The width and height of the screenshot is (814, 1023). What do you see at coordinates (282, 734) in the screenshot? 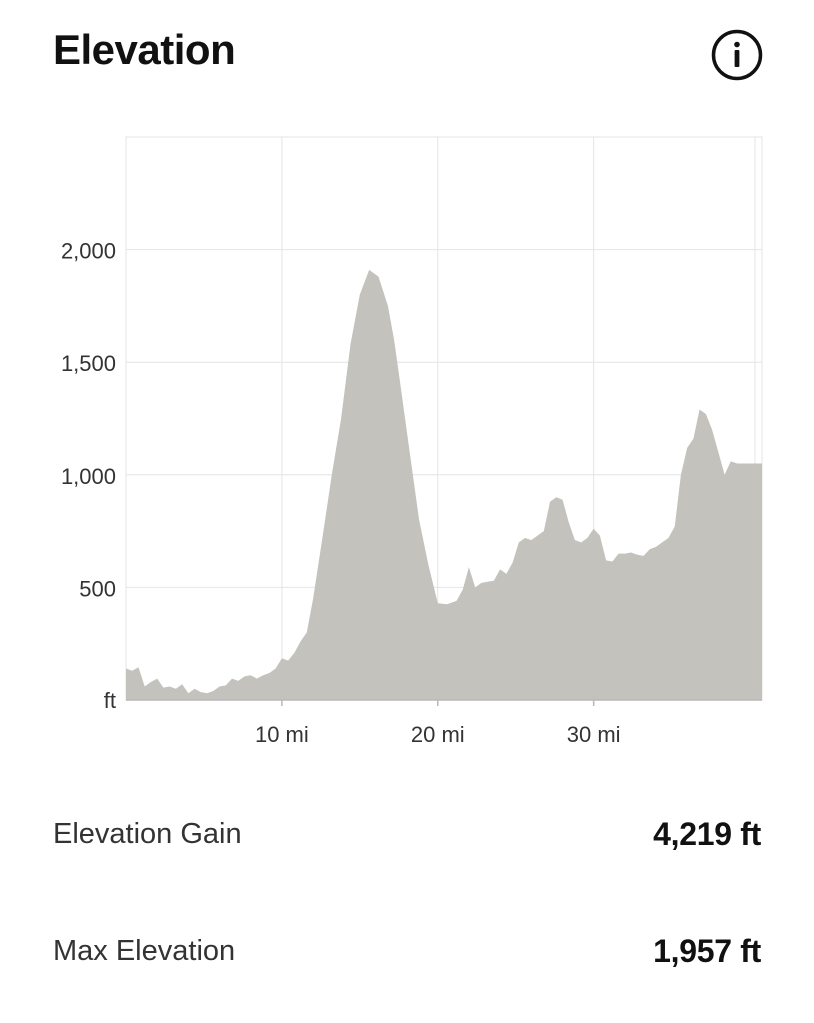
I see `x-tick-label: 10 mi` at bounding box center [282, 734].